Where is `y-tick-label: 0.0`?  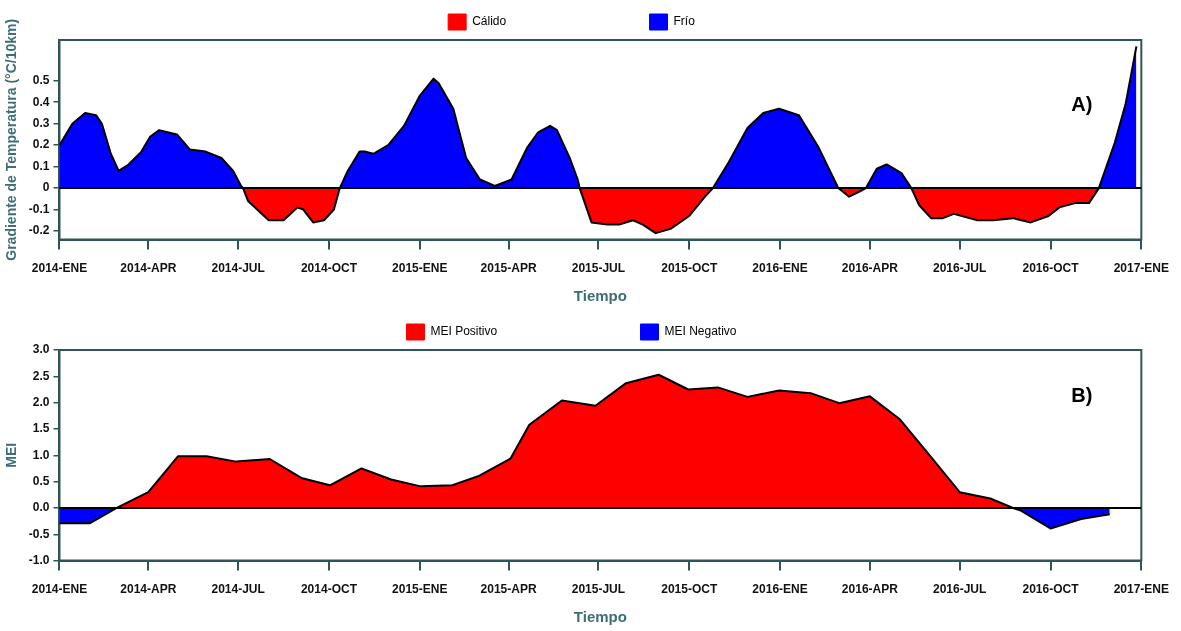 y-tick-label: 0.0 is located at coordinates (41, 507).